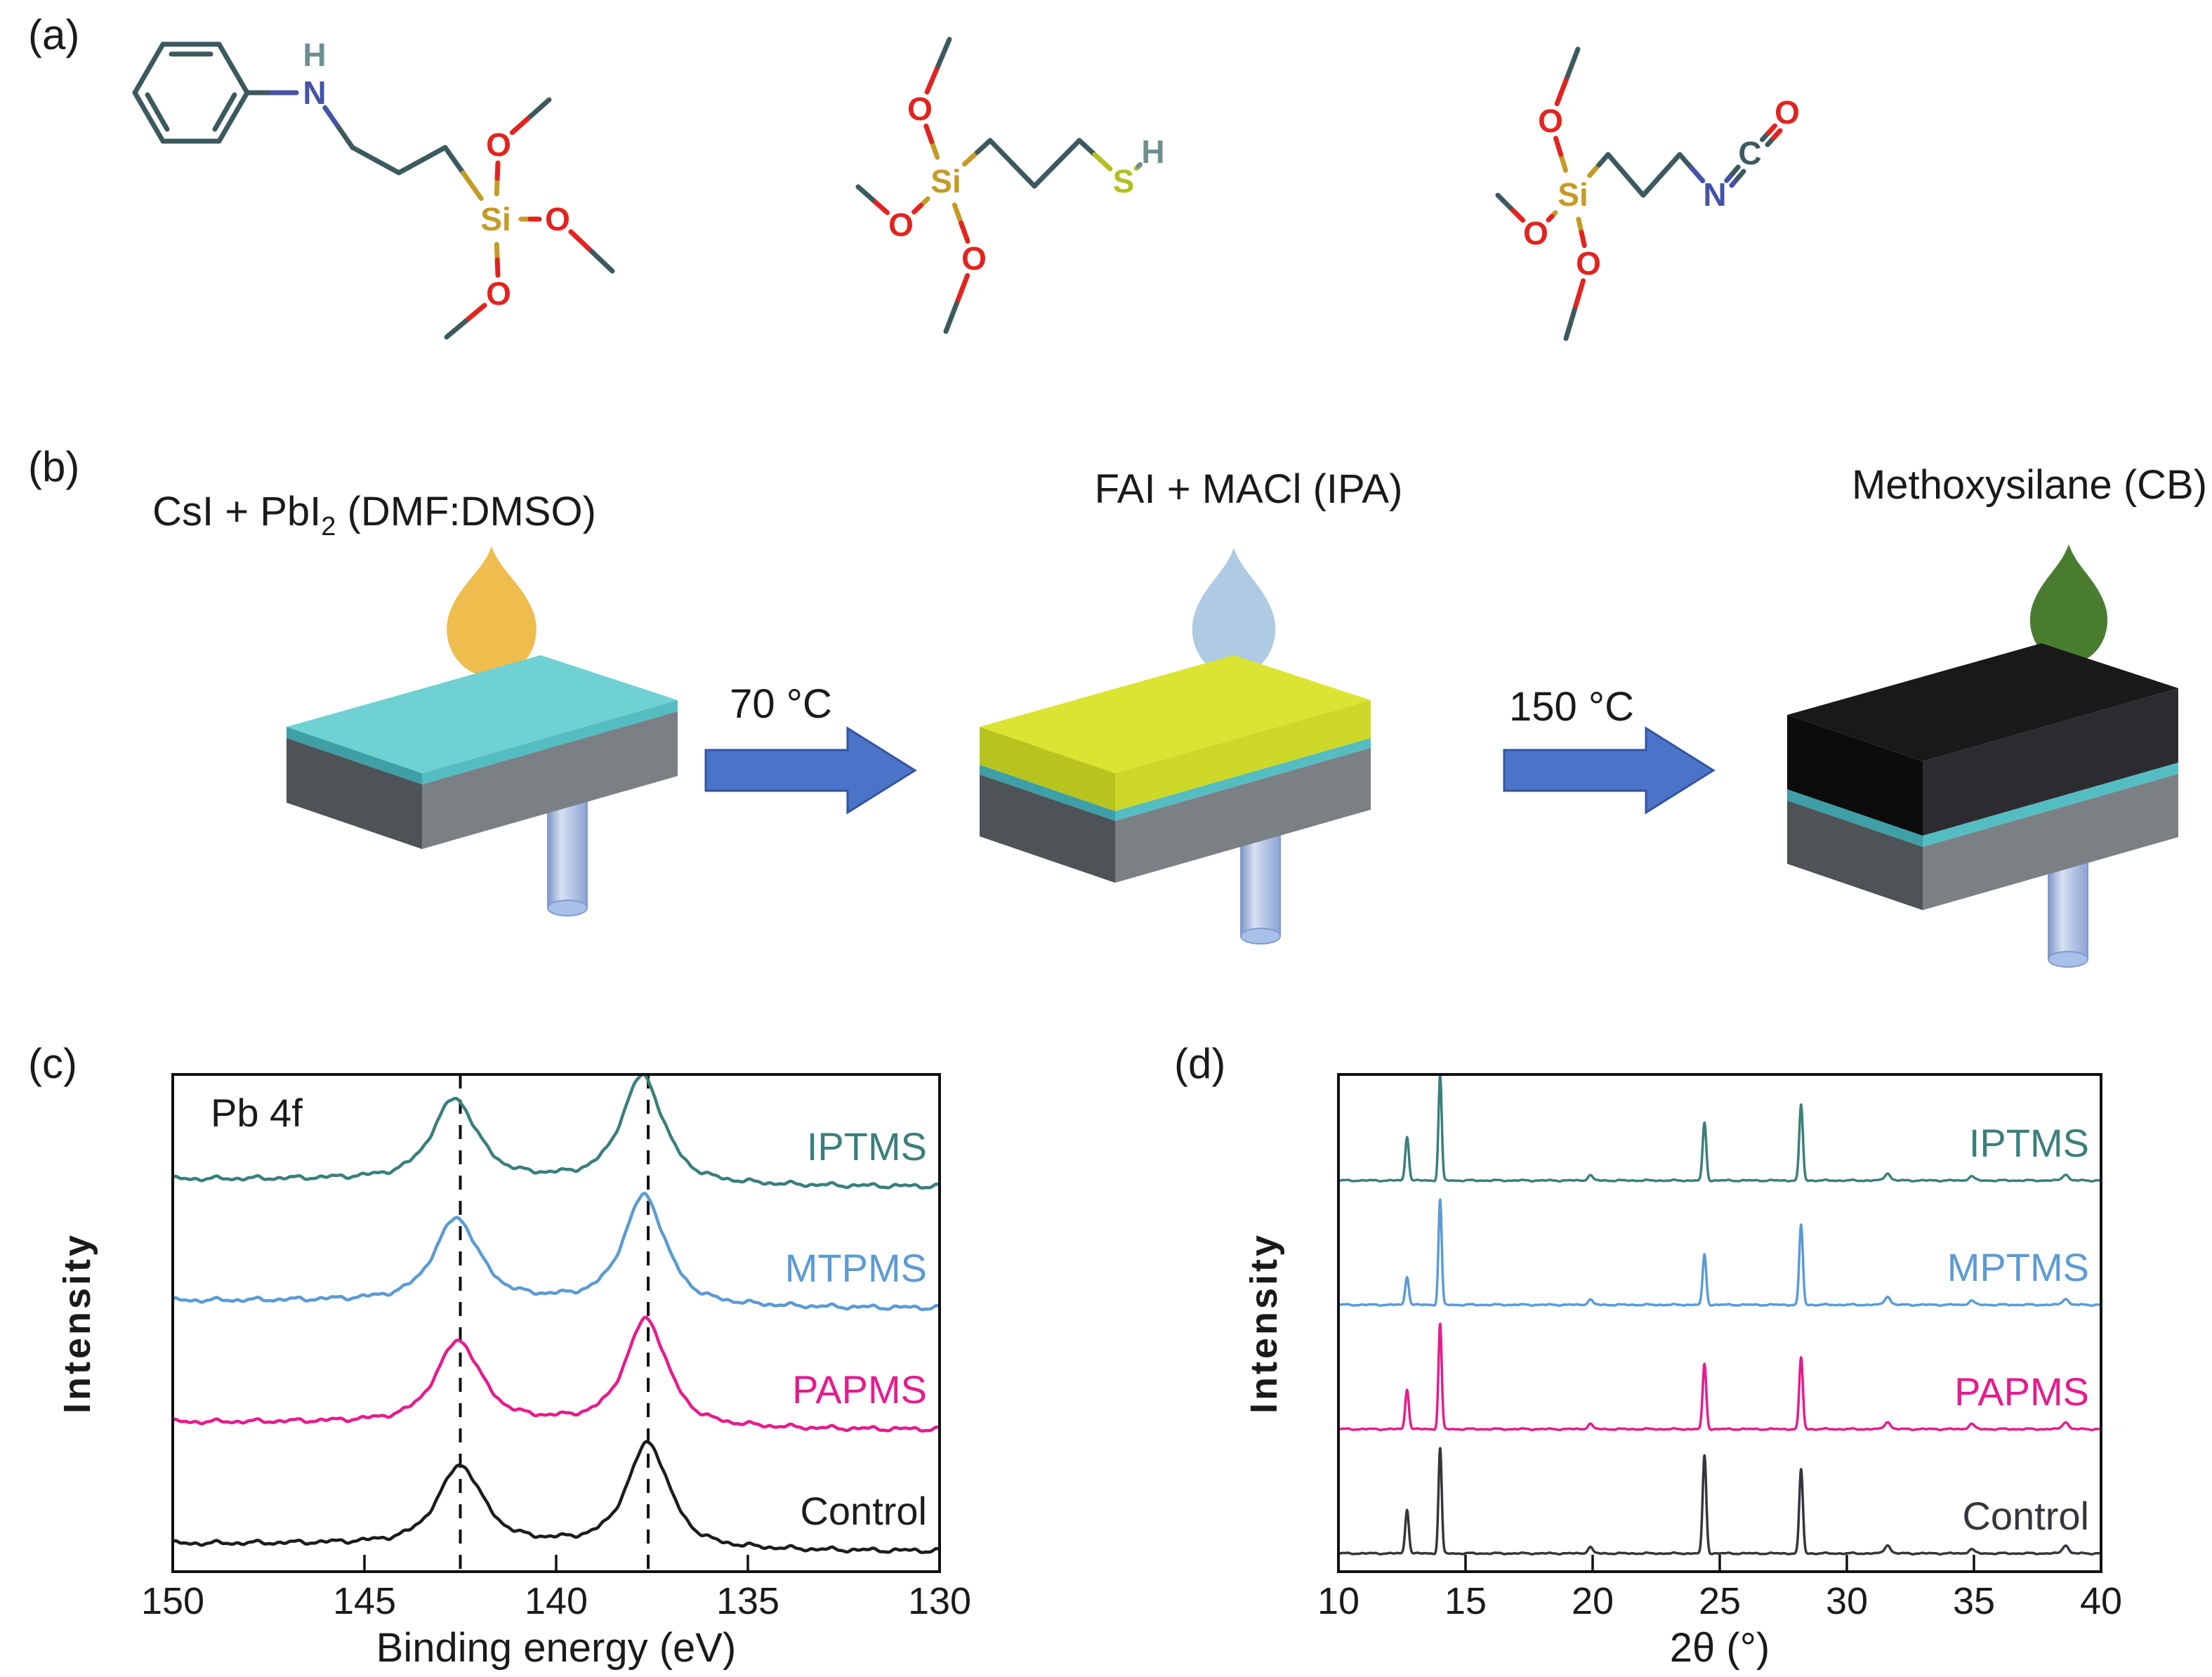 The height and width of the screenshot is (1677, 2212). I want to click on panel-label-b: (b), so click(53, 466).